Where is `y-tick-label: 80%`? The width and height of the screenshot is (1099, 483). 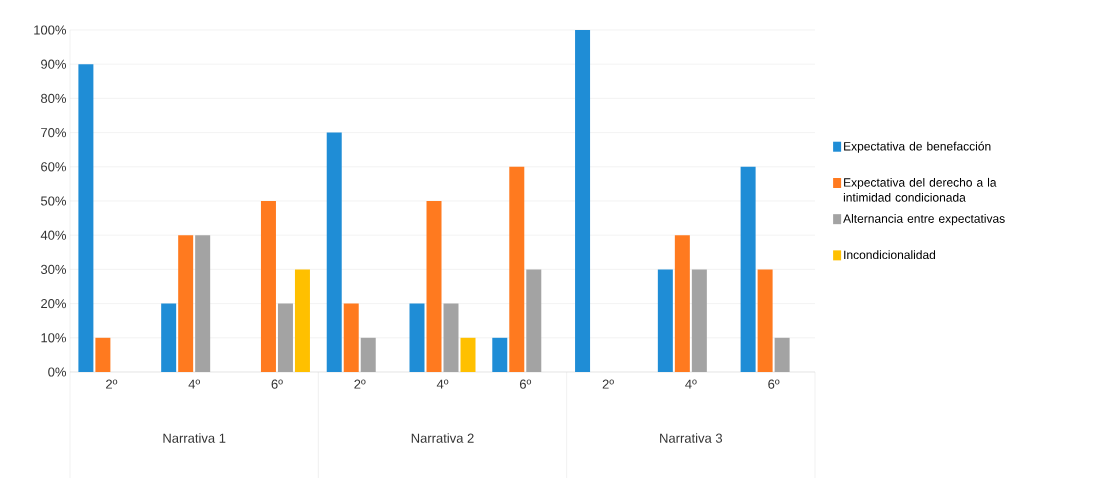 y-tick-label: 80% is located at coordinates (54, 98).